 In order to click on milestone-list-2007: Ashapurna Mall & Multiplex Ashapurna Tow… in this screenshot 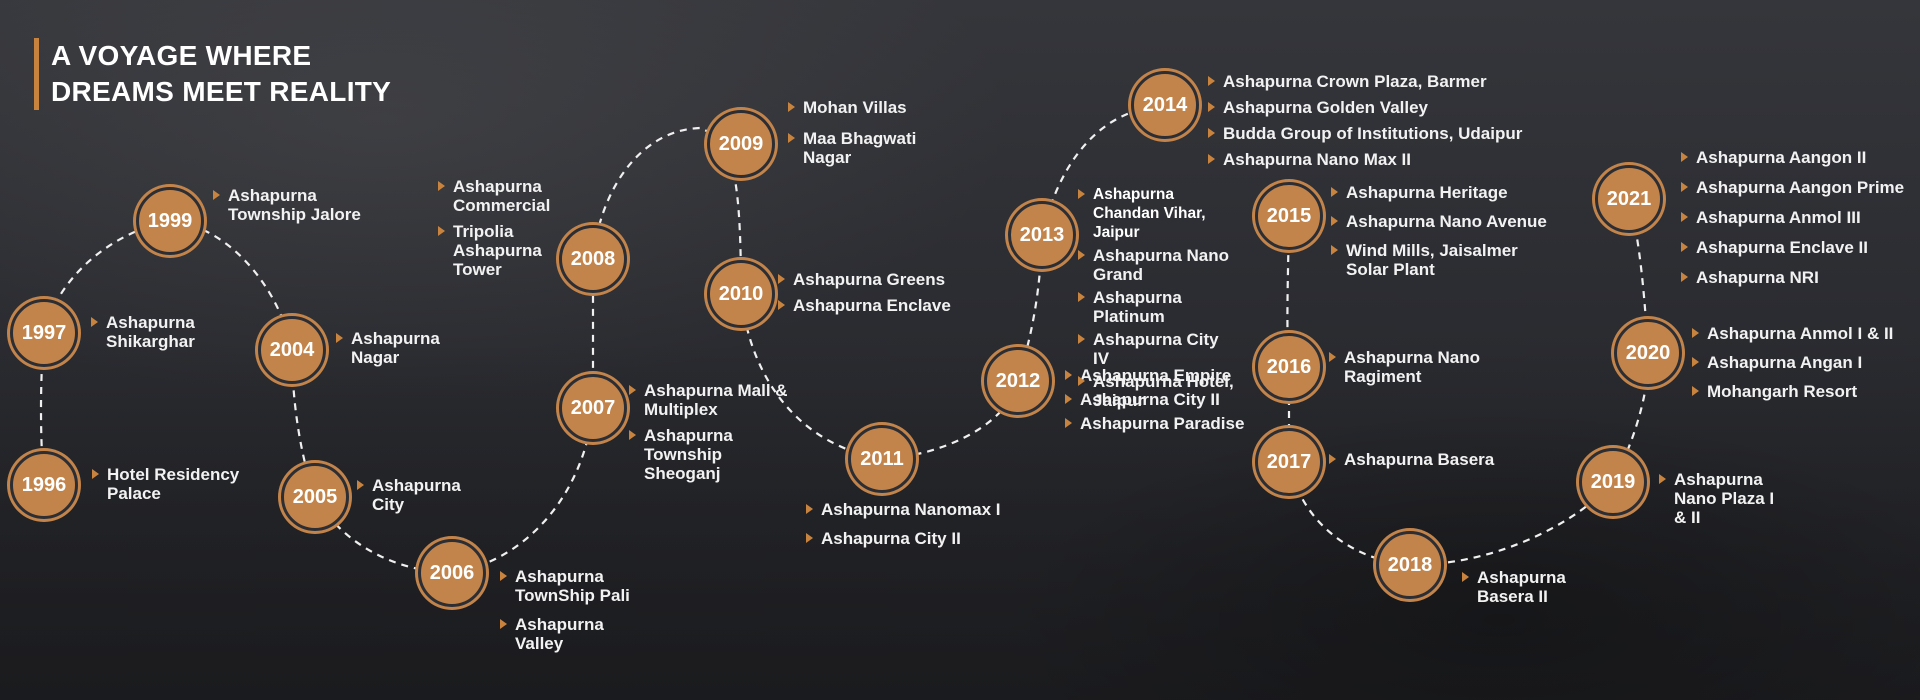, I will do `click(713, 435)`.